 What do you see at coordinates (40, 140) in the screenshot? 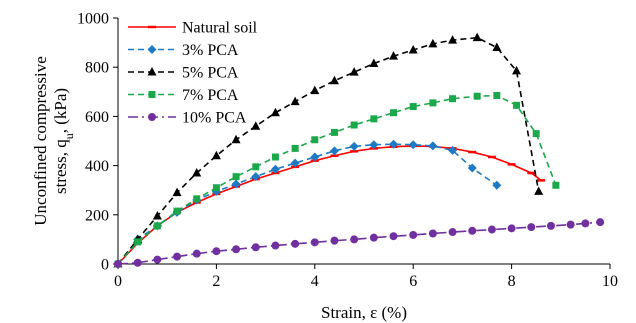
I see `y-axis-title-line1: Unconfined compressive` at bounding box center [40, 140].